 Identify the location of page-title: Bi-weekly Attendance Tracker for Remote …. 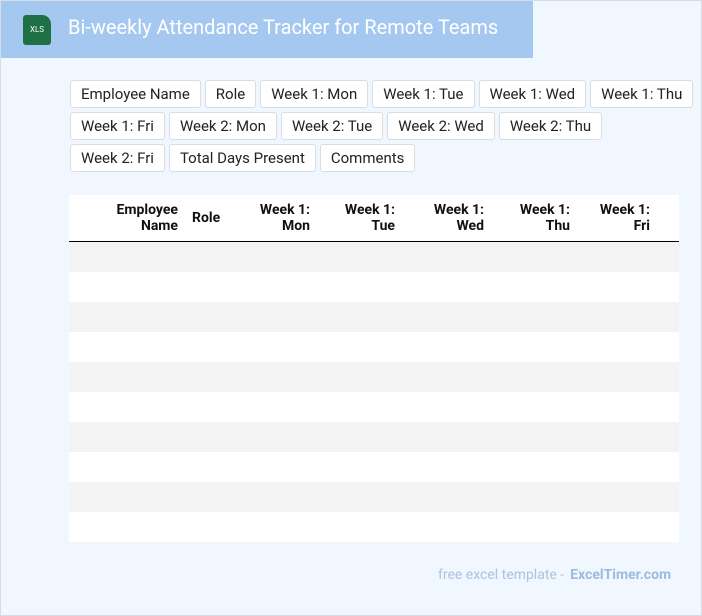
(283, 27).